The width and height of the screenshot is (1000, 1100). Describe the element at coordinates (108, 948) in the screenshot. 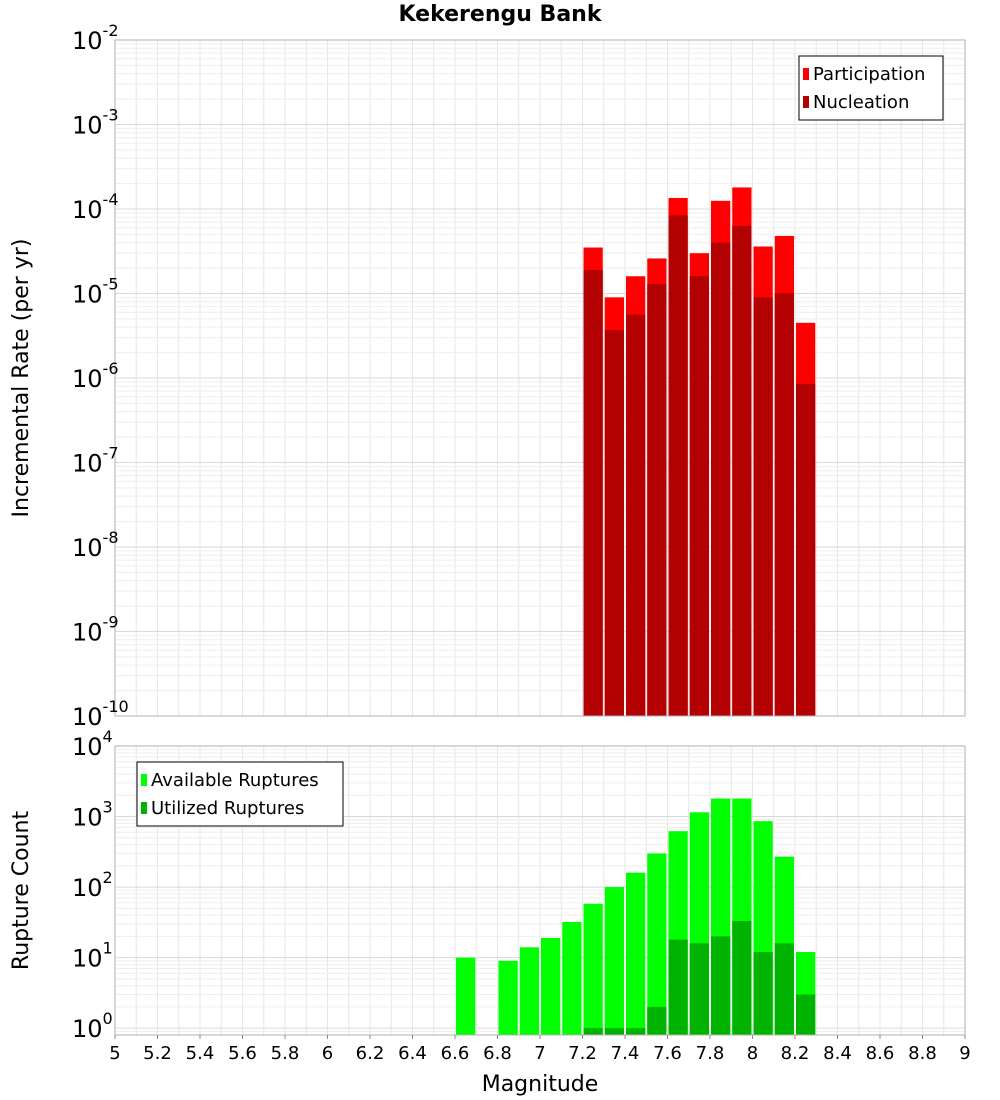

I see `y-tick-exponent: 1` at that location.